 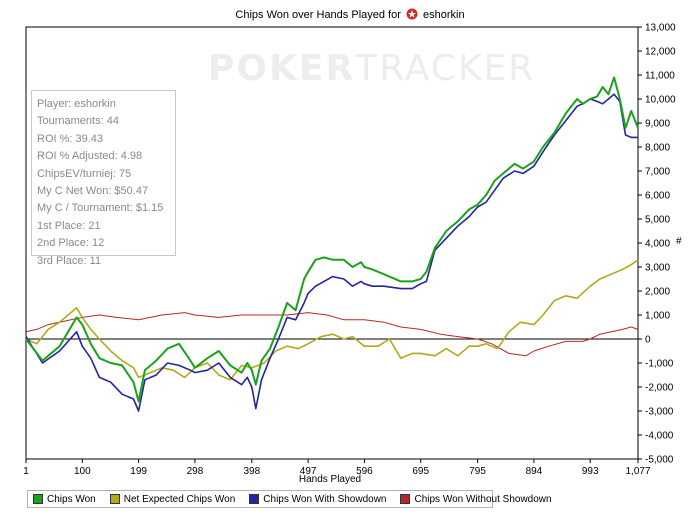 What do you see at coordinates (660, 28) in the screenshot?
I see `y-tick-label: 13,000` at bounding box center [660, 28].